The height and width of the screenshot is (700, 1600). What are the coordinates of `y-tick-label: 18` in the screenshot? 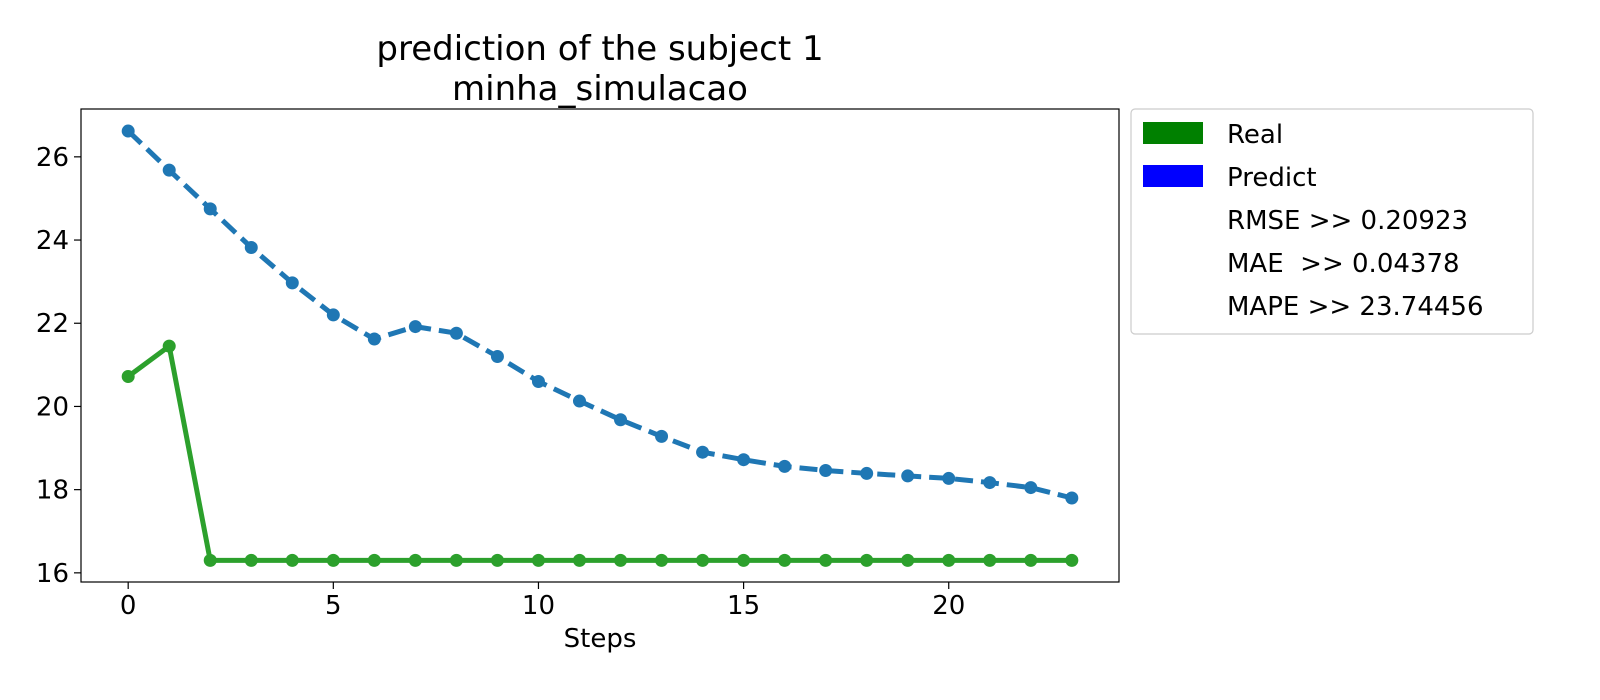 It's located at (52, 491).